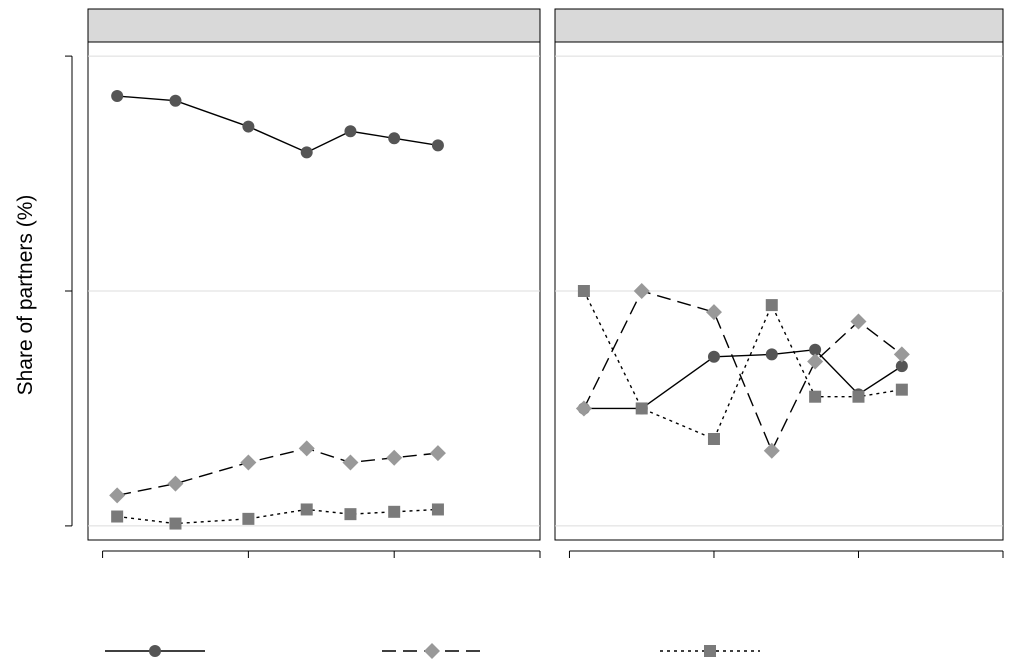  What do you see at coordinates (277, 124) in the screenshot?
I see `series-in-p0-p90` at bounding box center [277, 124].